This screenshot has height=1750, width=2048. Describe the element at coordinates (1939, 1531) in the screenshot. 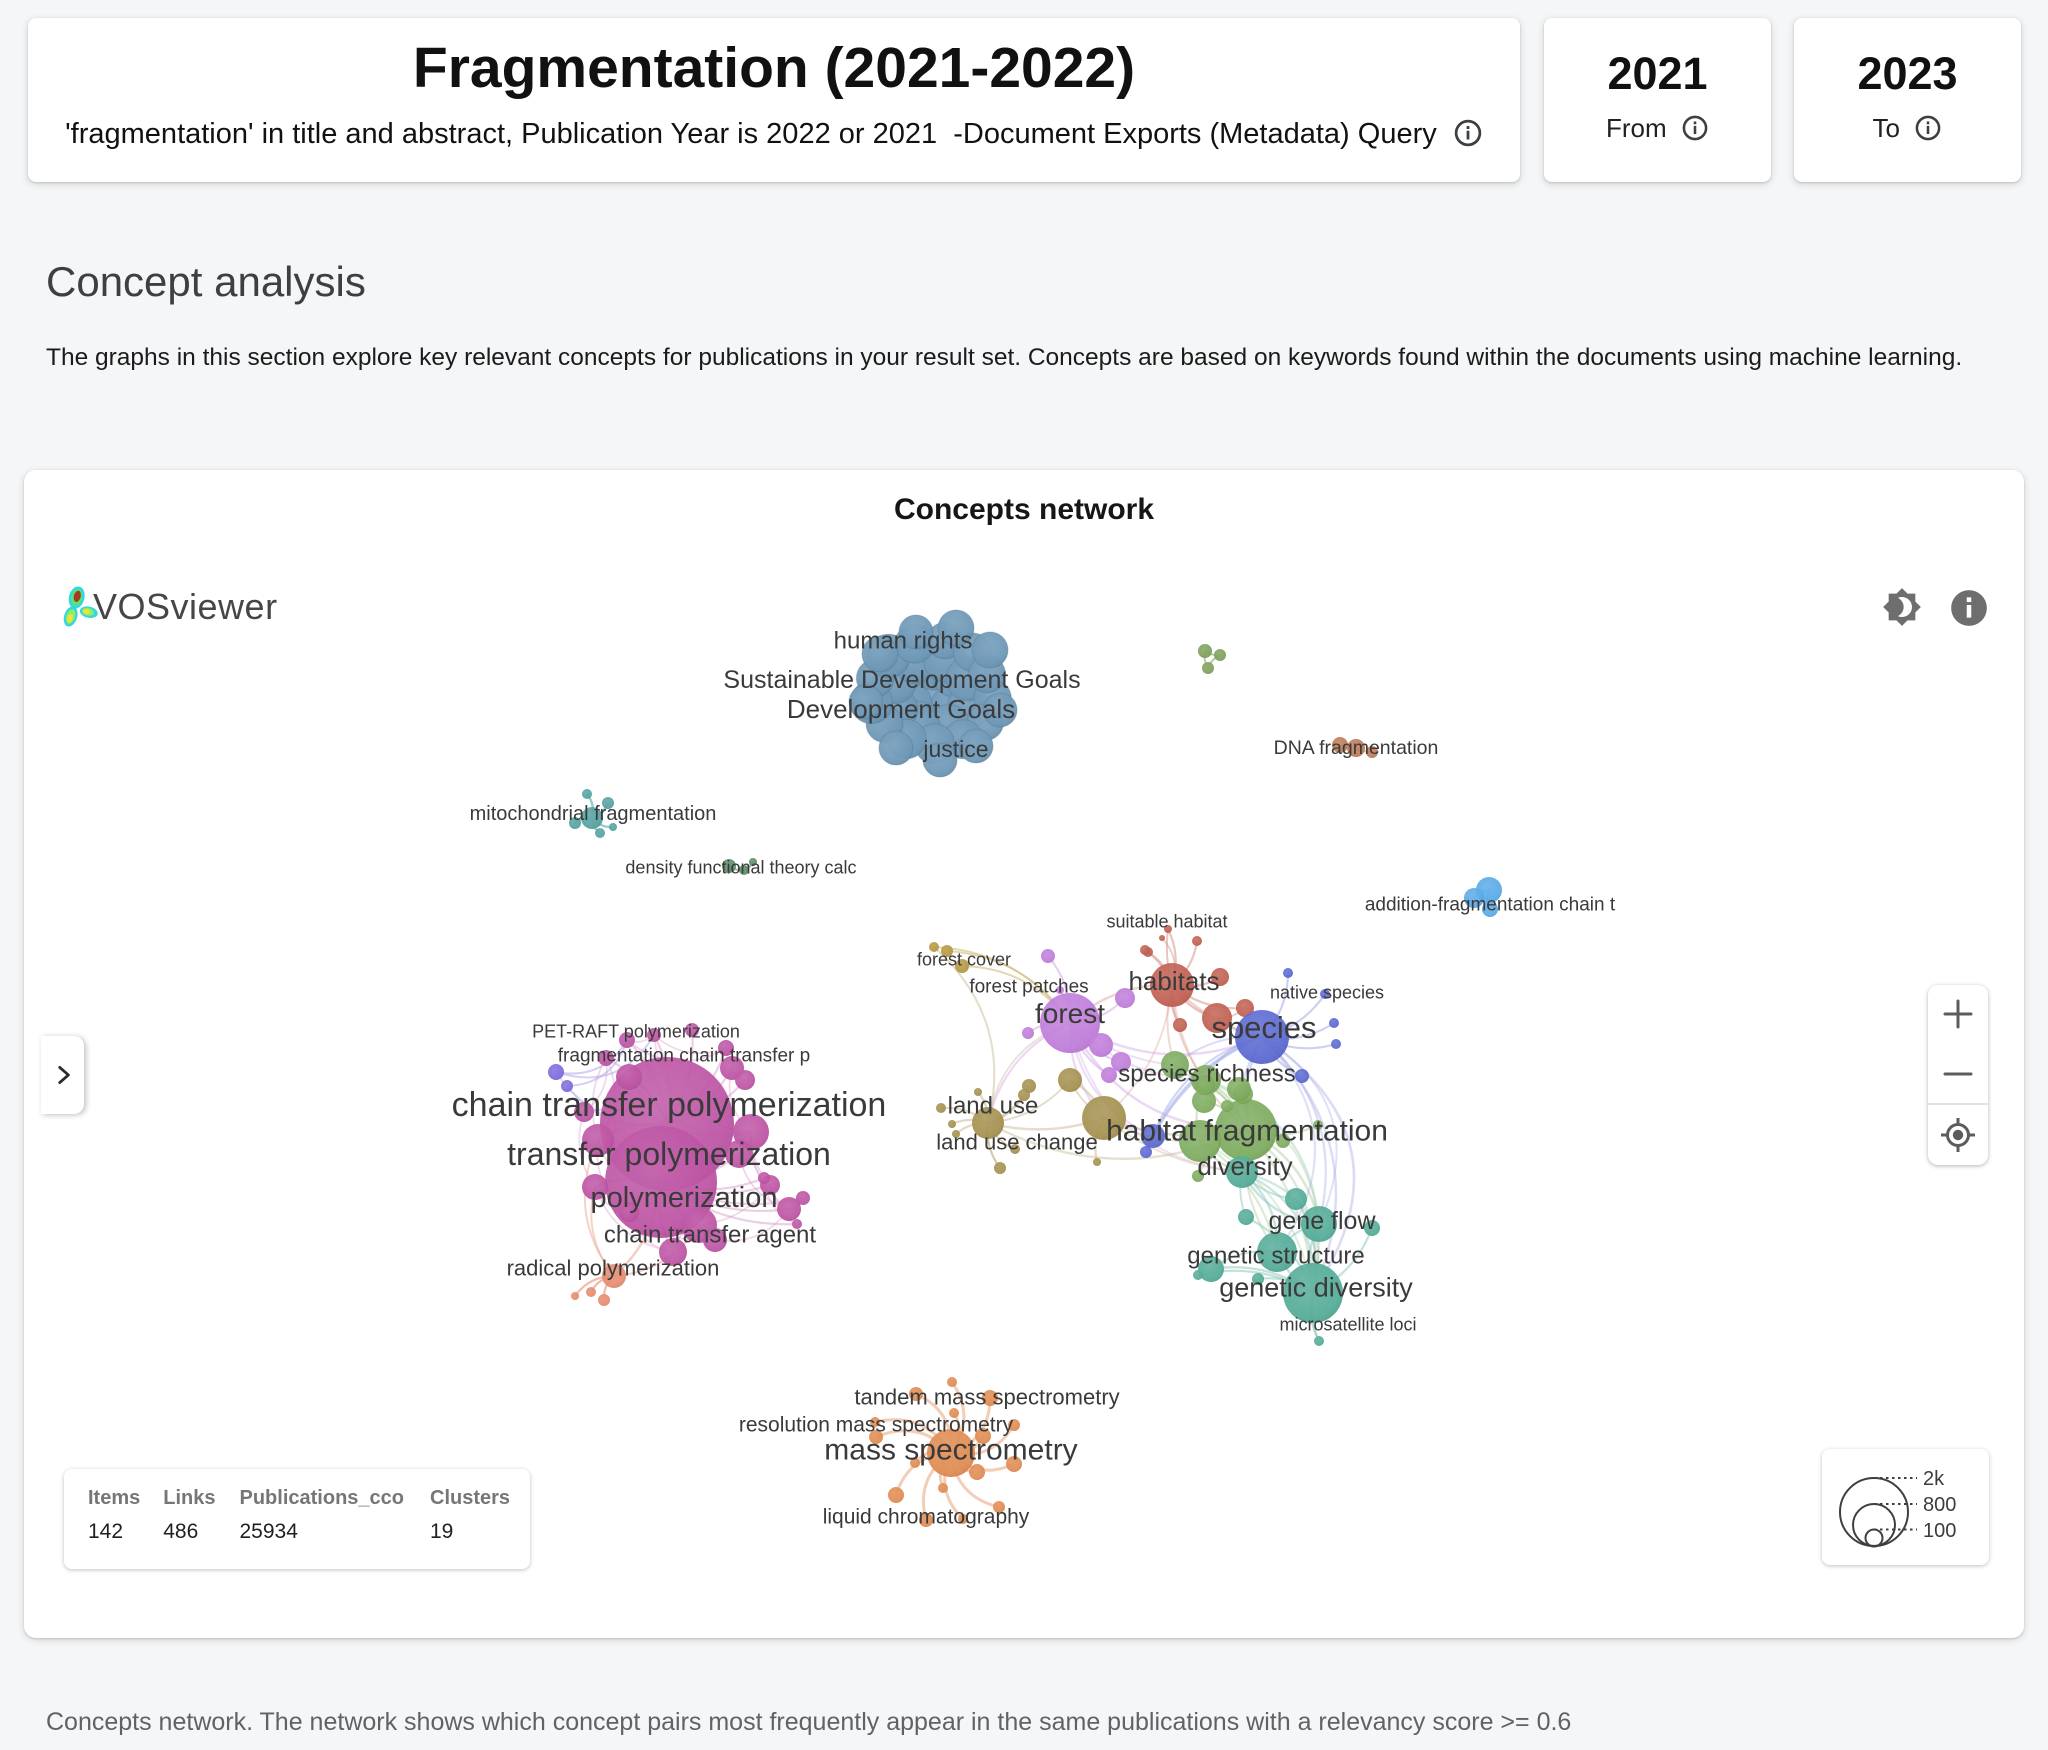

I see `svg-text: 100` at that location.